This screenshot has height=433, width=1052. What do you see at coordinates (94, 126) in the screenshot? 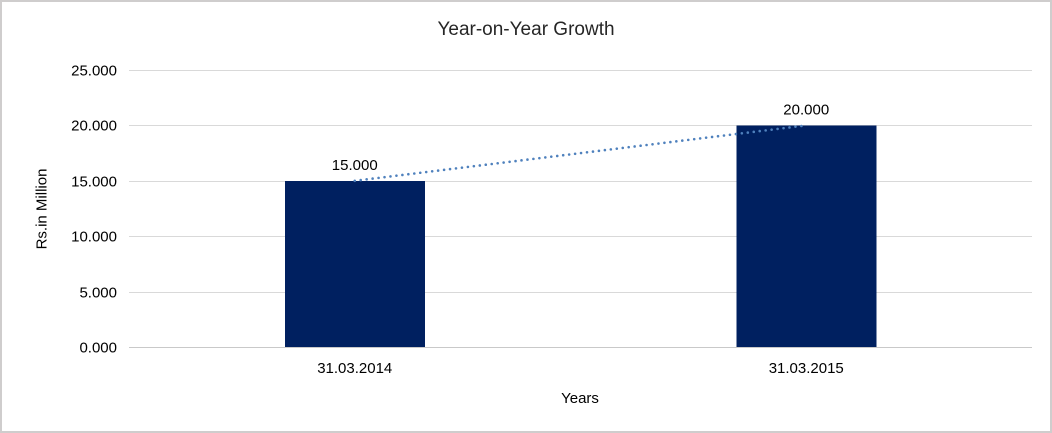
I see `y-tick-label: 20.000` at bounding box center [94, 126].